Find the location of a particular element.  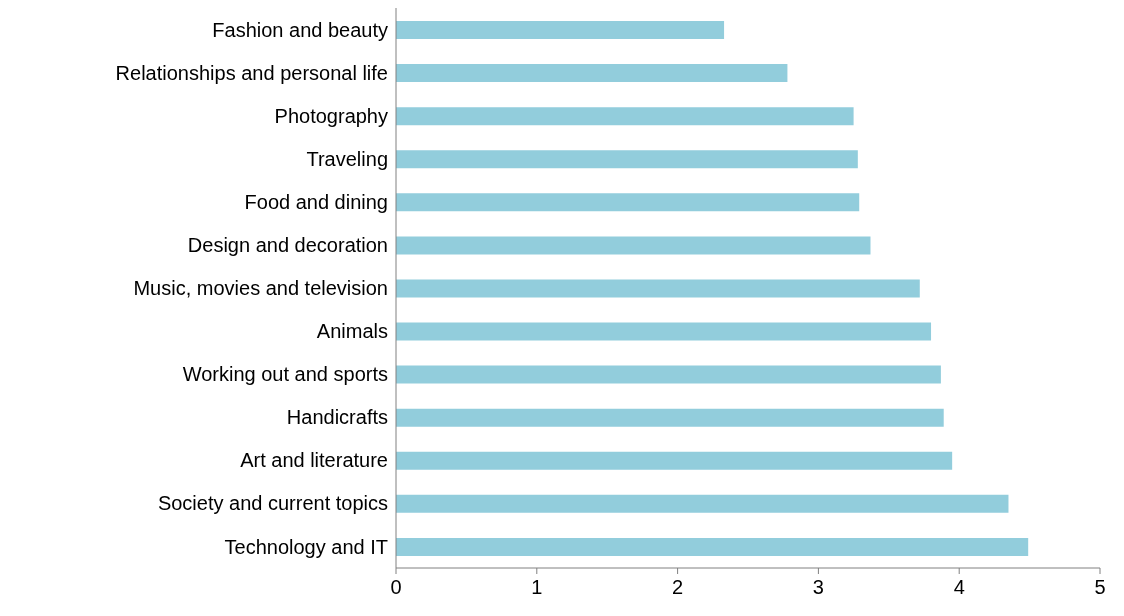

y-tick-label: Animals is located at coordinates (352, 331).